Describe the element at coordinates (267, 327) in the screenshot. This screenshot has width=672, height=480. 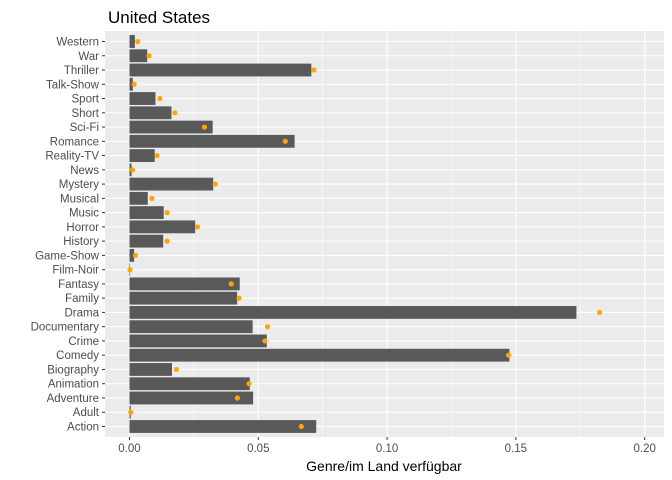
I see `point-documentary` at that location.